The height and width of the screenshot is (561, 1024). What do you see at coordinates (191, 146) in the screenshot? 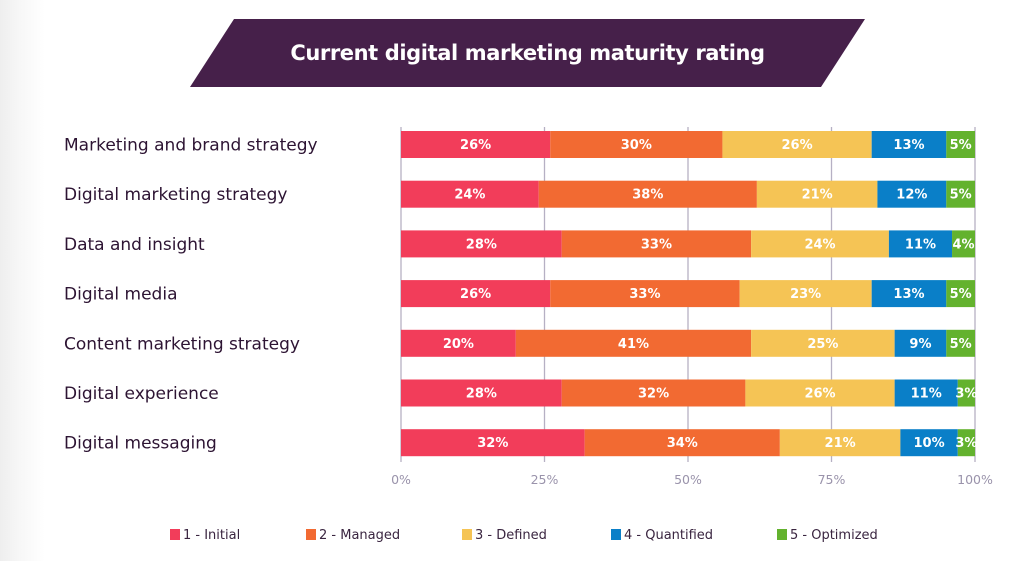
I see `category-label: Marketing and brand strategy` at bounding box center [191, 146].